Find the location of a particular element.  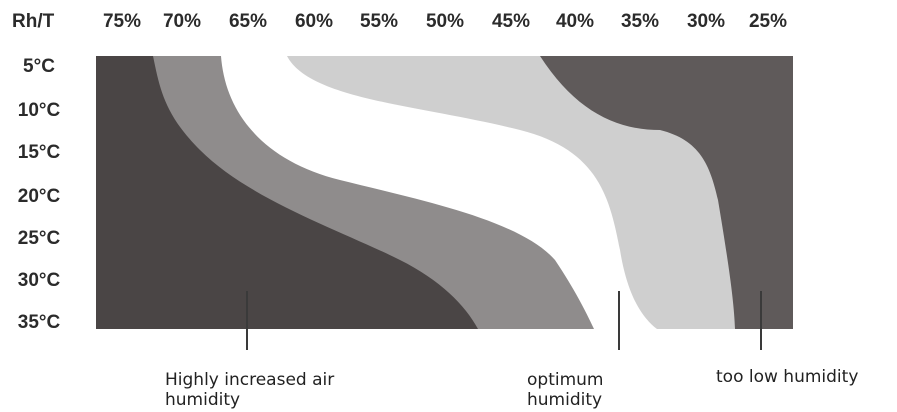

temperature-tick-20: 20°C is located at coordinates (39, 196).